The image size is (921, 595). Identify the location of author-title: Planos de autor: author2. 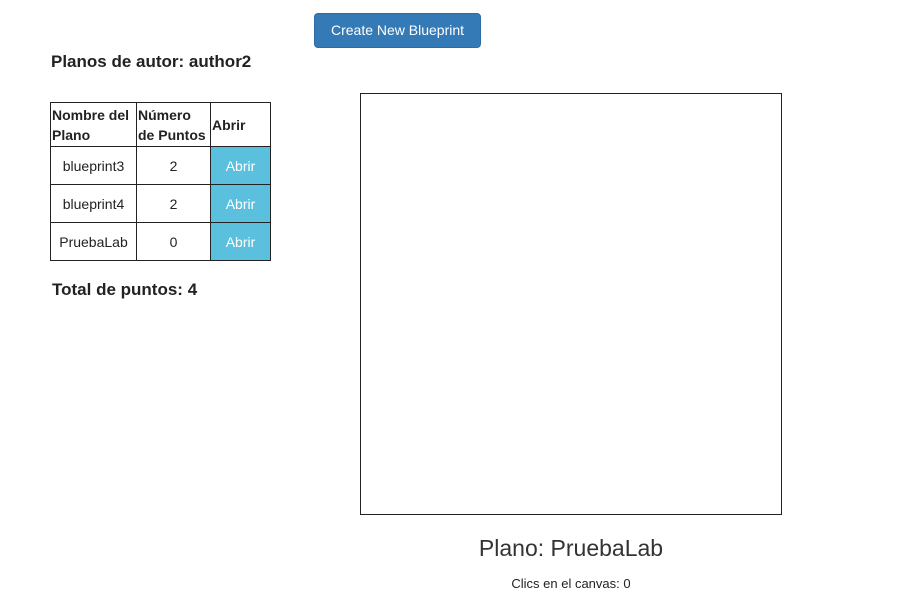
(151, 62).